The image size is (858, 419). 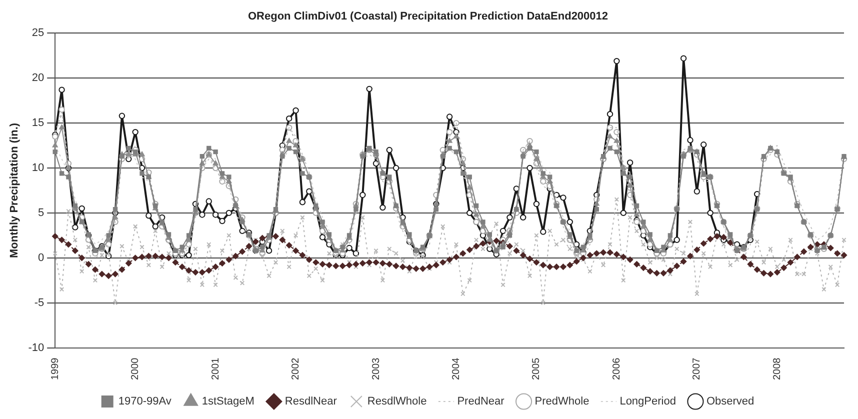 What do you see at coordinates (38, 33) in the screenshot?
I see `y-tick-label: 25` at bounding box center [38, 33].